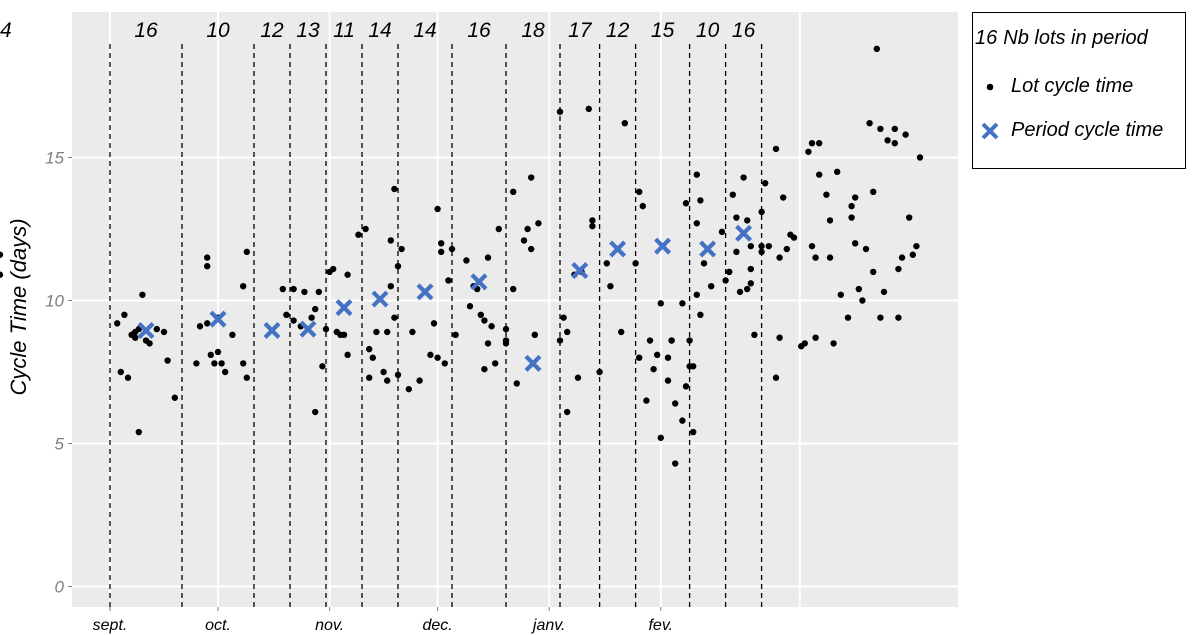 The height and width of the screenshot is (635, 1192). I want to click on period-lot-count: 12, so click(618, 30).